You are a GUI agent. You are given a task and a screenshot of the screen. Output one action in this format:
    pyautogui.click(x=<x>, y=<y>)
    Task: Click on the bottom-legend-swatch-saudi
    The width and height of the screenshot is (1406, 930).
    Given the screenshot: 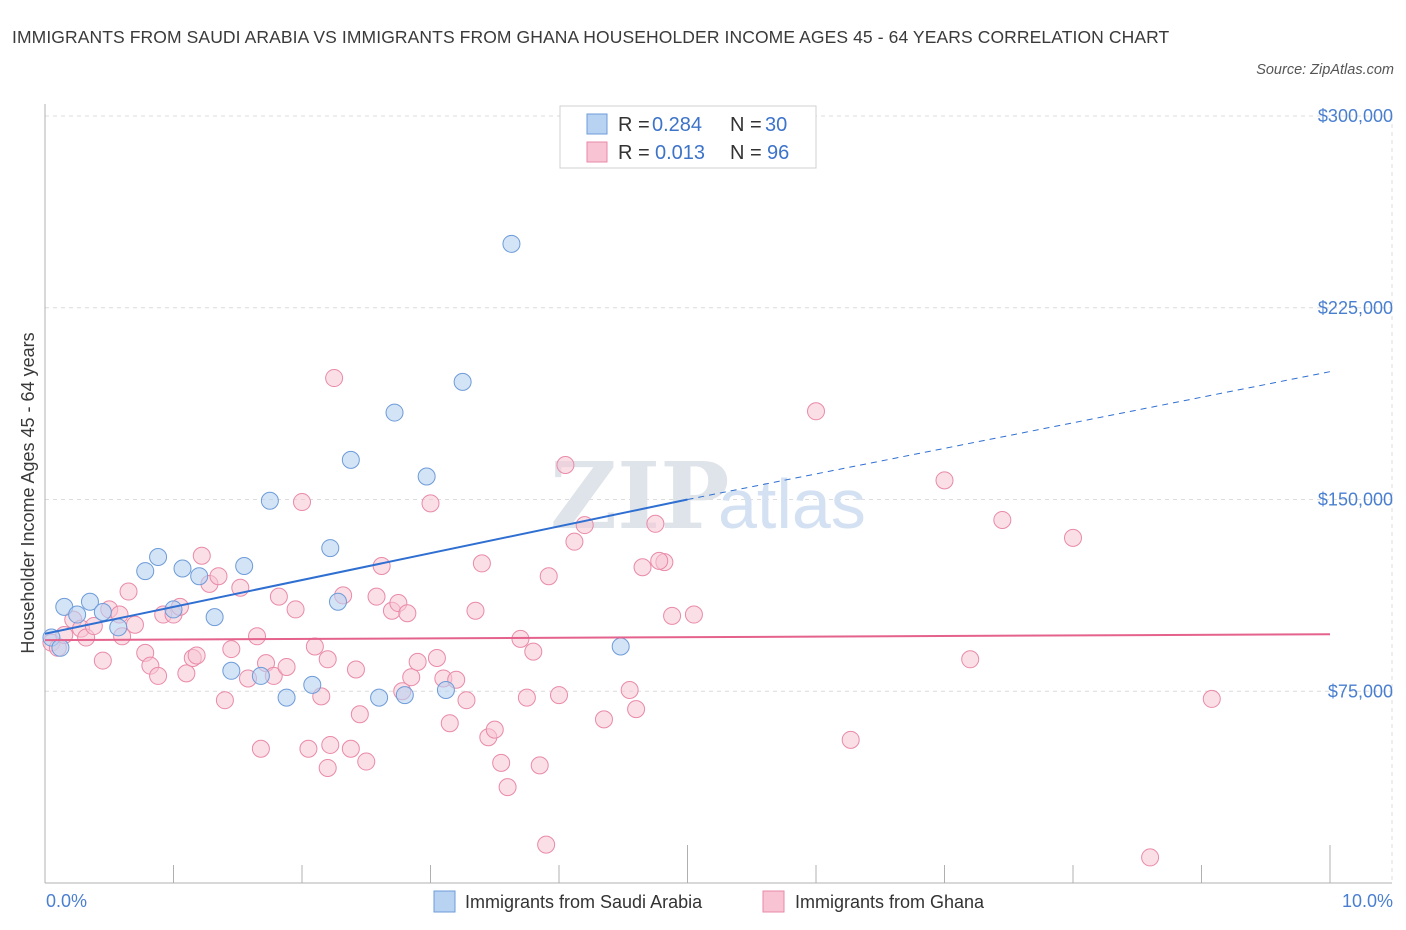 What is the action you would take?
    pyautogui.click(x=444, y=901)
    